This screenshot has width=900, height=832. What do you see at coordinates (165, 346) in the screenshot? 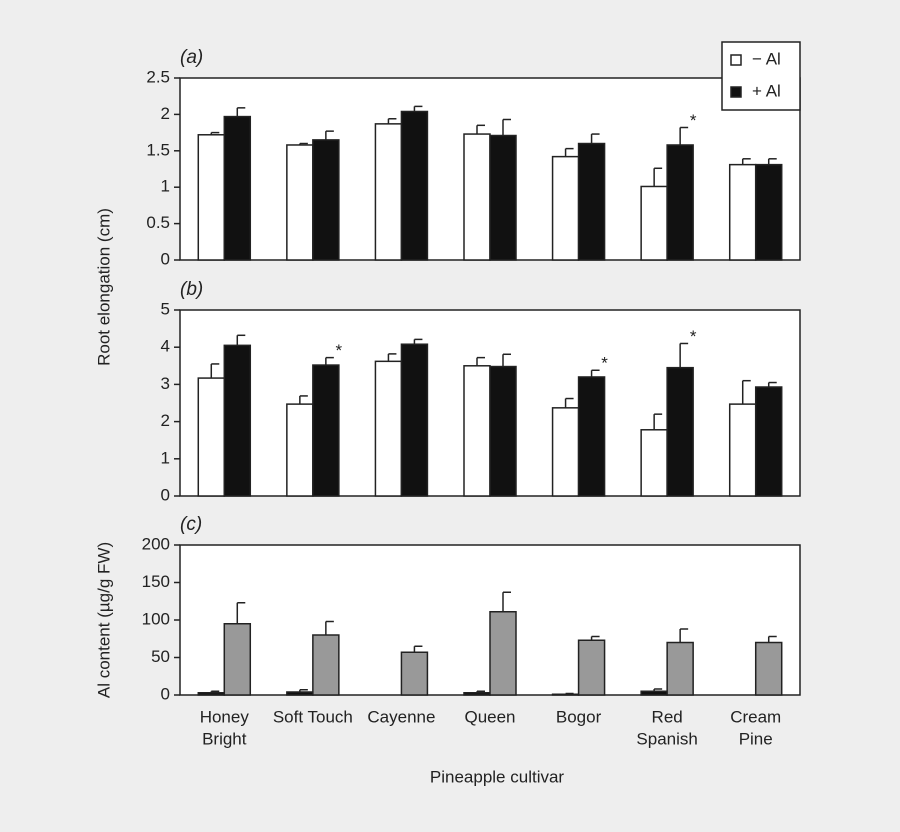
I see `y-tick-label: 4` at bounding box center [165, 346].